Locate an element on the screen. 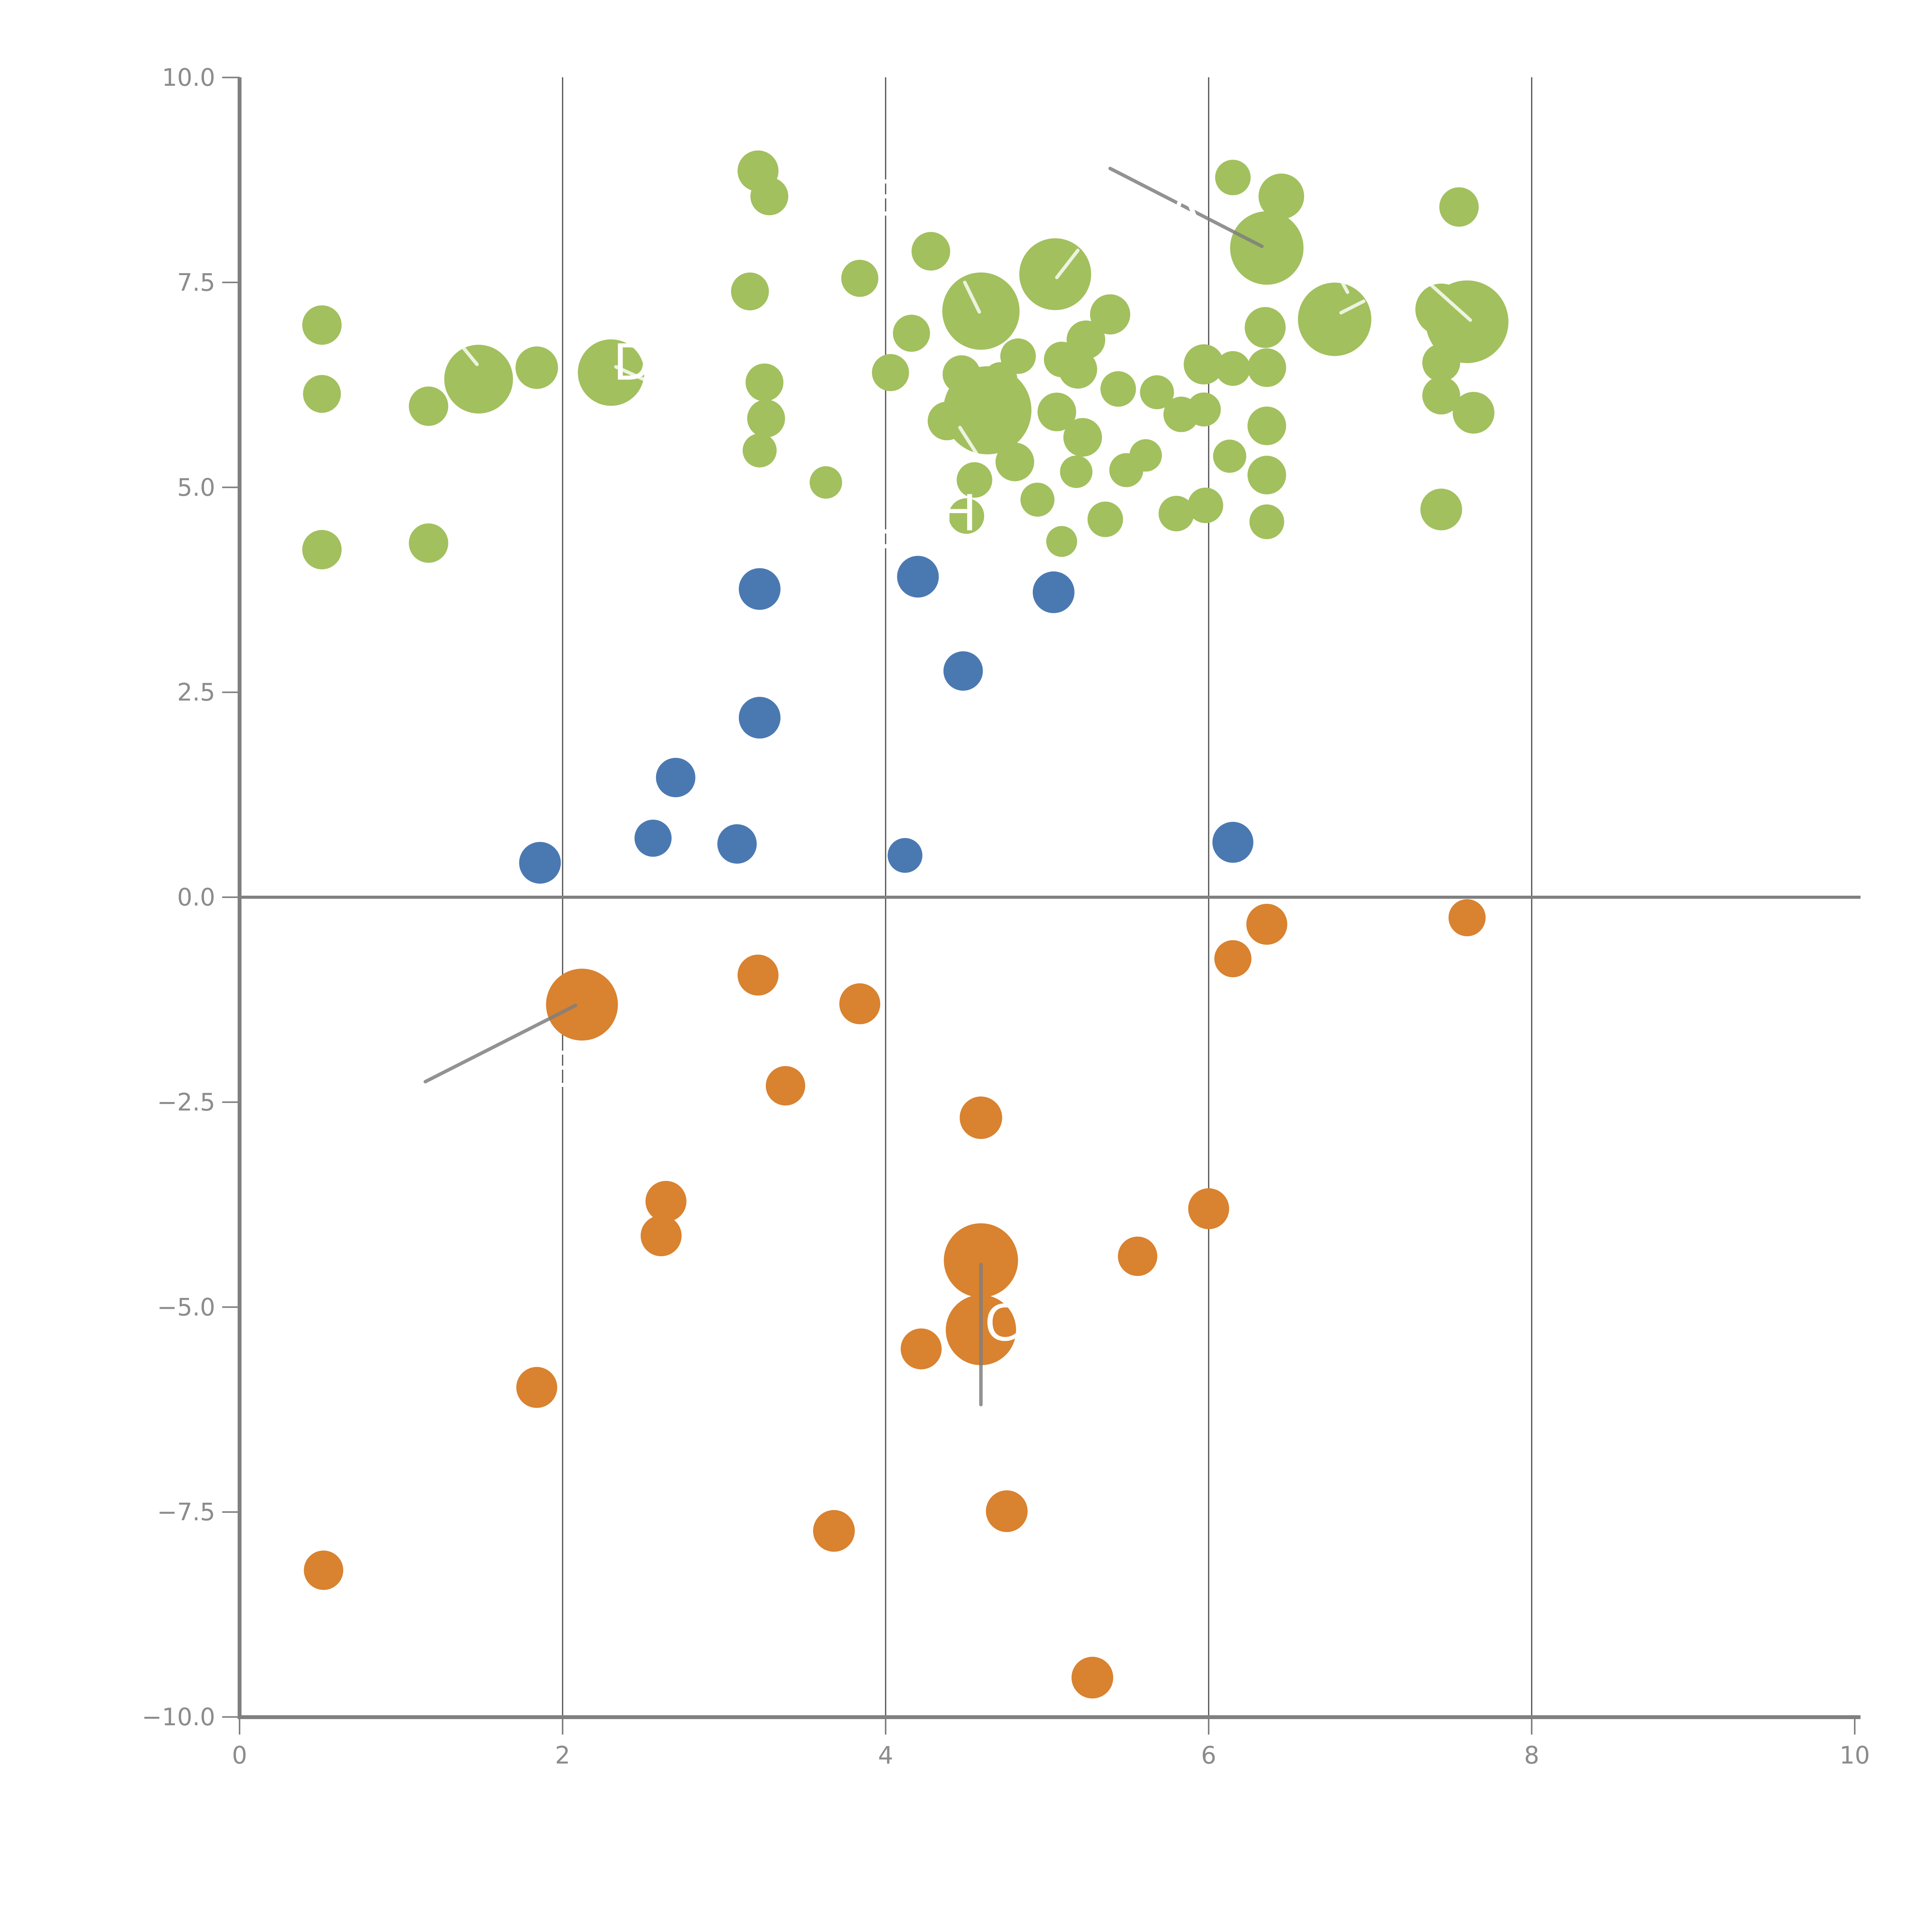  point-label-H: H is located at coordinates (958, 514).